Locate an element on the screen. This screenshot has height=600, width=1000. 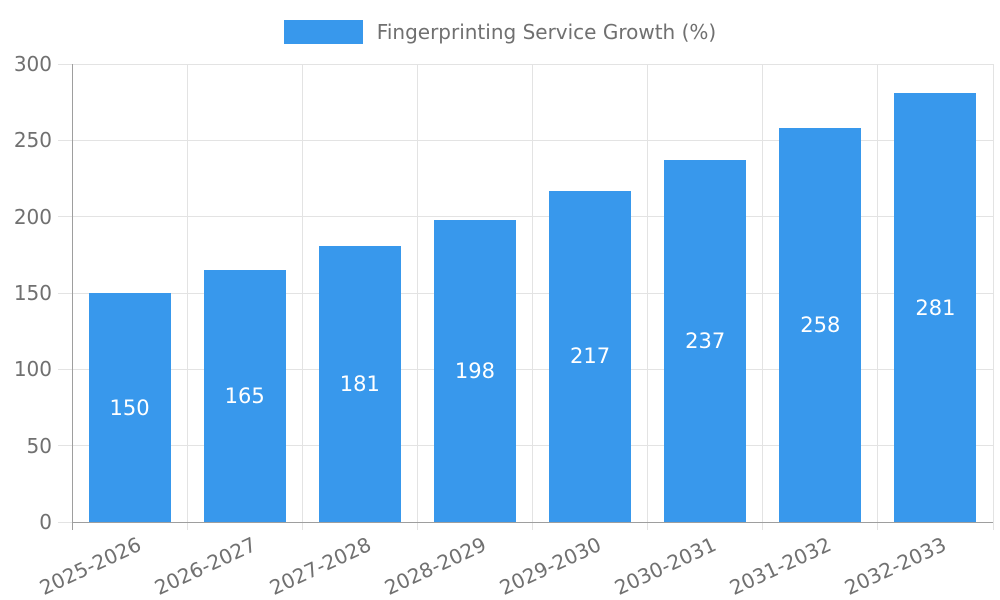
bar-2027-2028 is located at coordinates (359, 383).